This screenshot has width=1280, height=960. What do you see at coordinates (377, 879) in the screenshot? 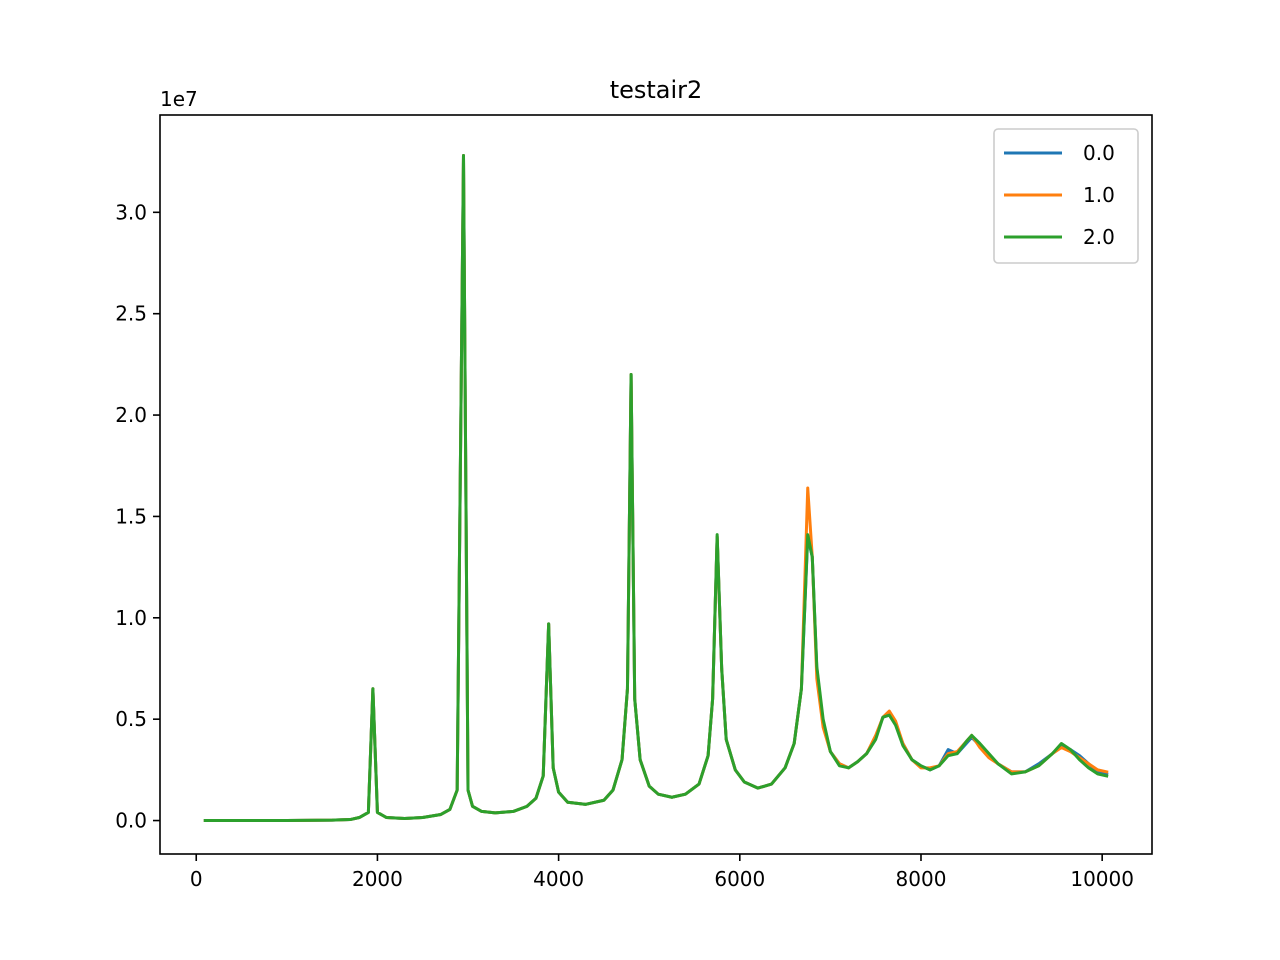
I see `x-tick-label: 2000` at bounding box center [377, 879].